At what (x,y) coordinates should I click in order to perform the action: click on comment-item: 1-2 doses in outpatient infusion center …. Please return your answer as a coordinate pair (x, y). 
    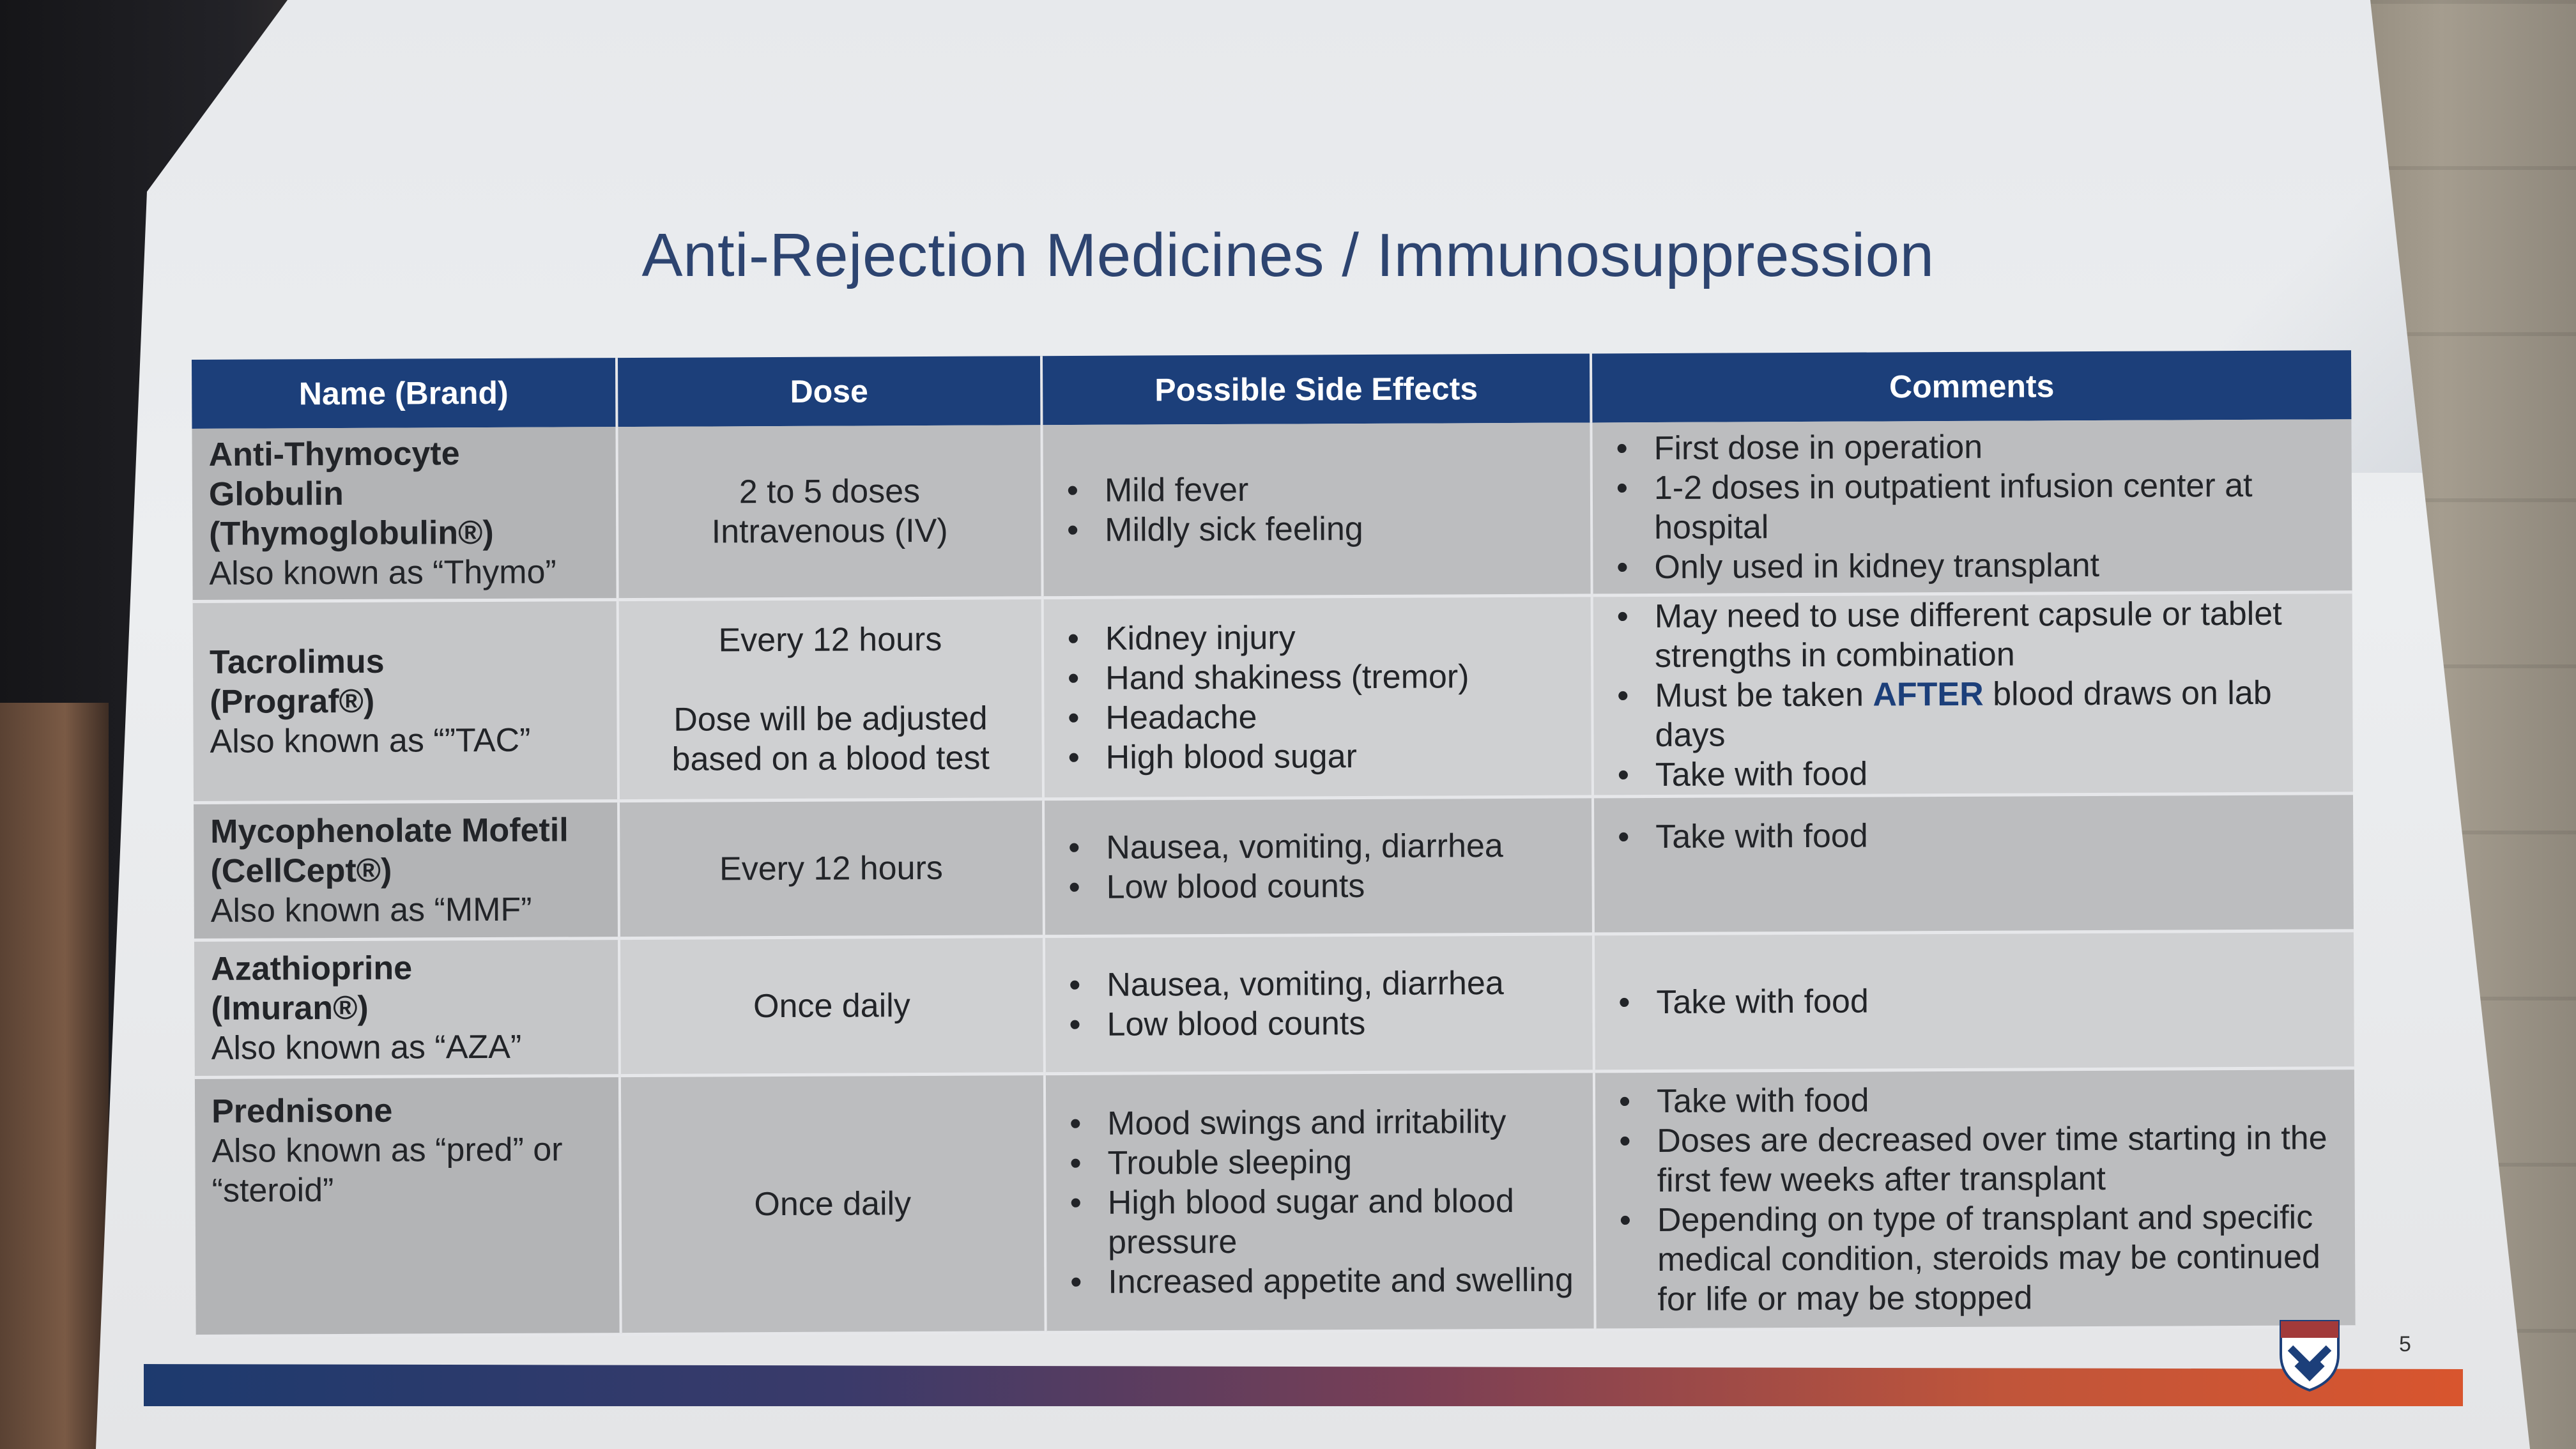
    Looking at the image, I should click on (1995, 506).